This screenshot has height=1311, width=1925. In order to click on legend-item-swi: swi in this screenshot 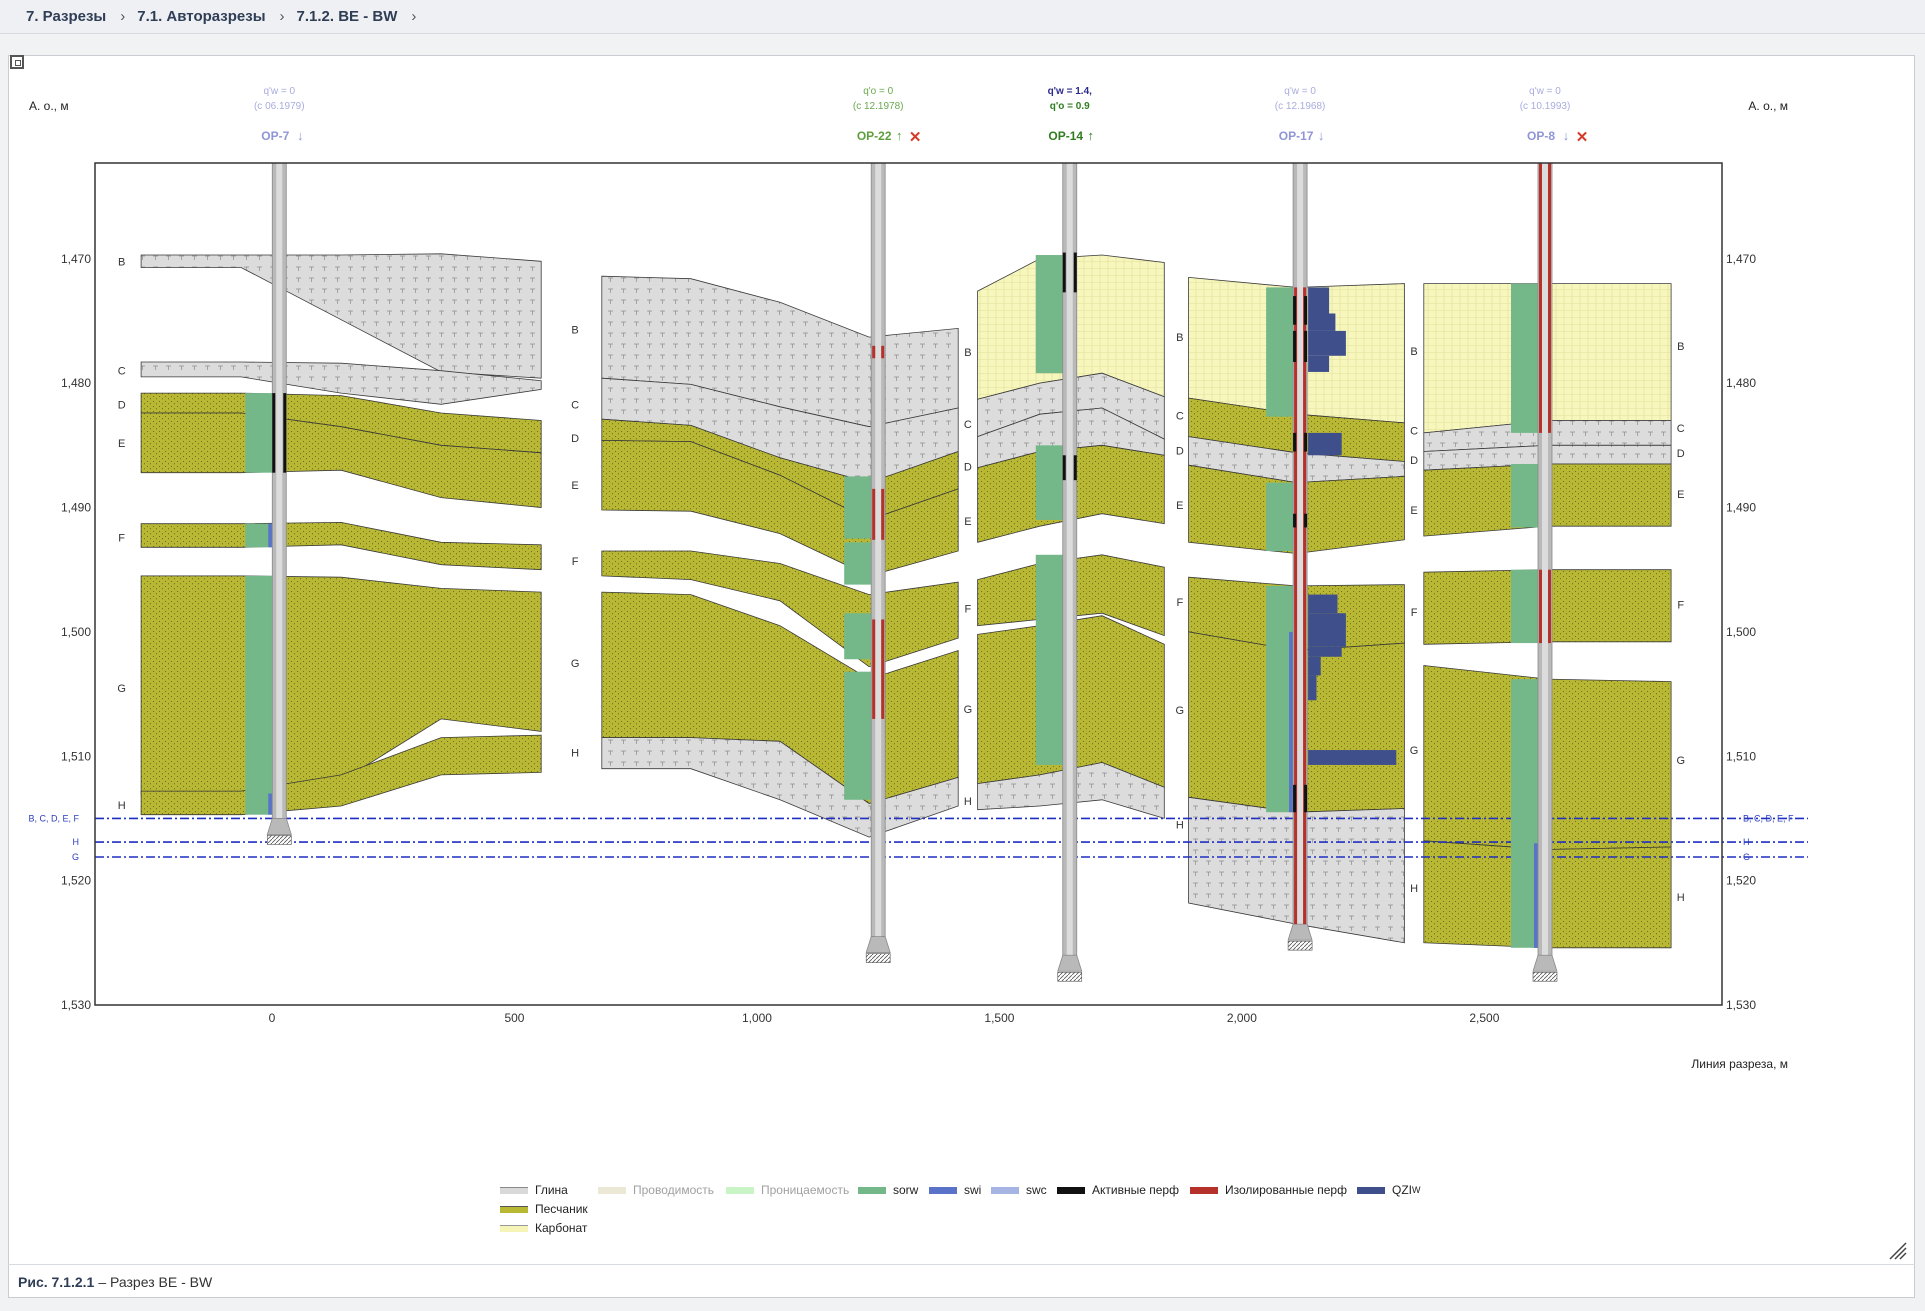, I will do `click(955, 1190)`.